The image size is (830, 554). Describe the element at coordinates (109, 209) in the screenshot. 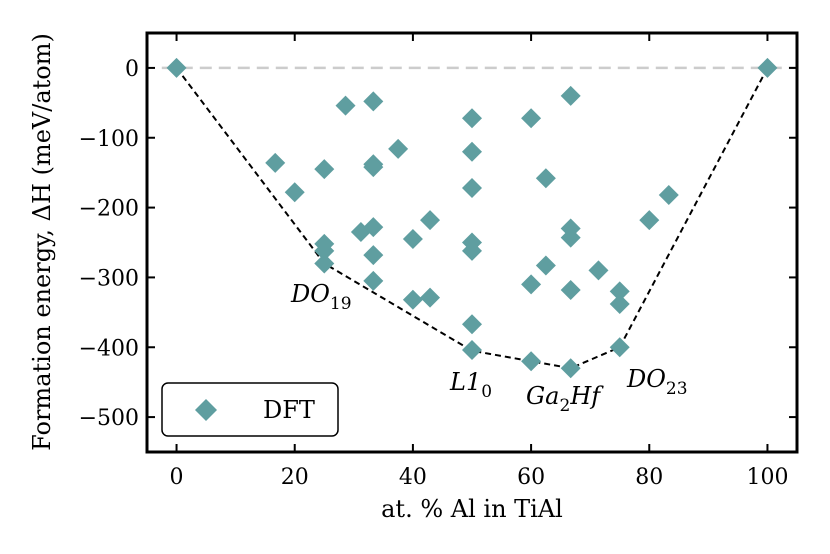

I see `y-tick-label--200: −200` at that location.